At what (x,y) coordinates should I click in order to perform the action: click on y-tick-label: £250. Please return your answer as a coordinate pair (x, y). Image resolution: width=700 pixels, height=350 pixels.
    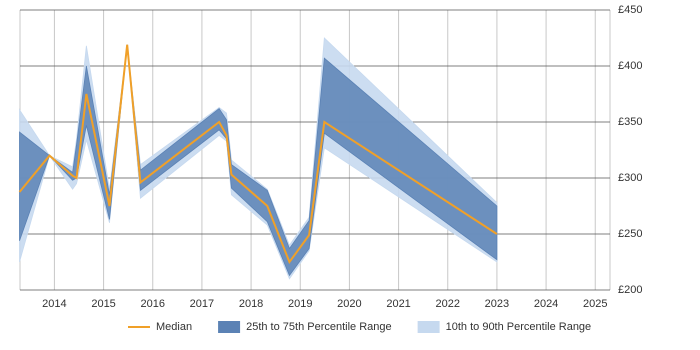
    Looking at the image, I should click on (630, 234).